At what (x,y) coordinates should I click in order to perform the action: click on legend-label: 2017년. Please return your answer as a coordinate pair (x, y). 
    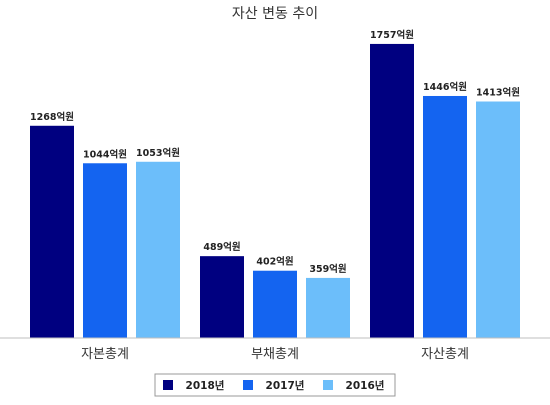
    Looking at the image, I should click on (285, 385).